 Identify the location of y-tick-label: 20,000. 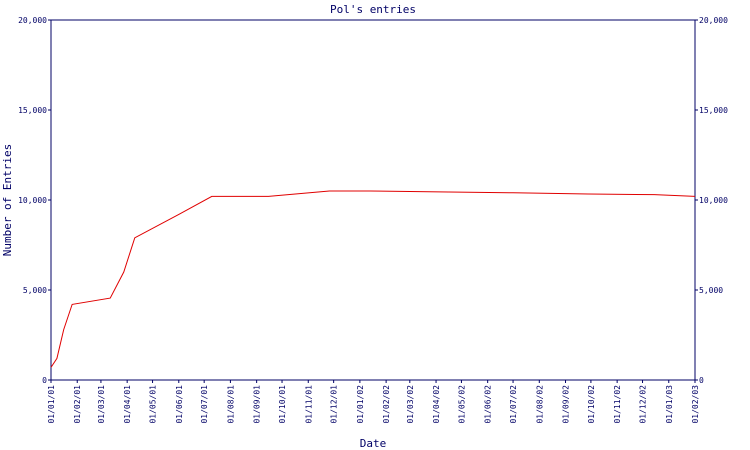
(32, 20).